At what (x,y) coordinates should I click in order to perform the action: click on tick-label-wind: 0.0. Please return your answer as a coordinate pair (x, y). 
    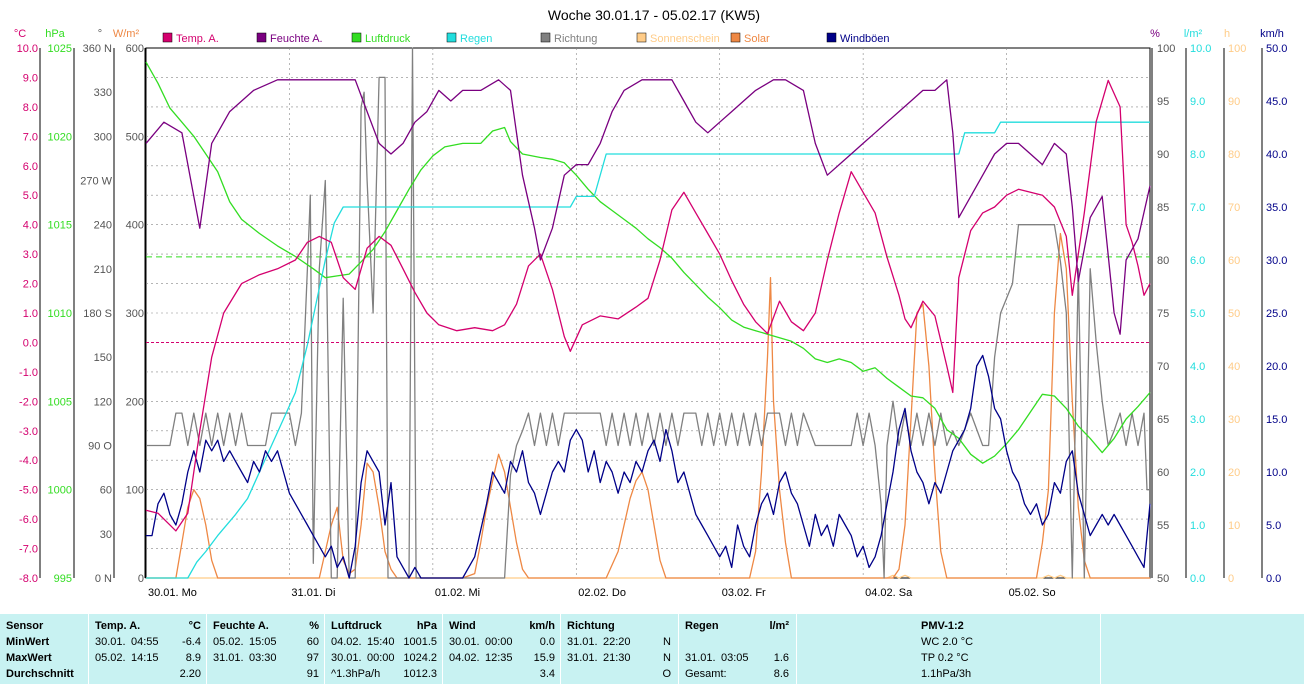
    Looking at the image, I should click on (1273, 579).